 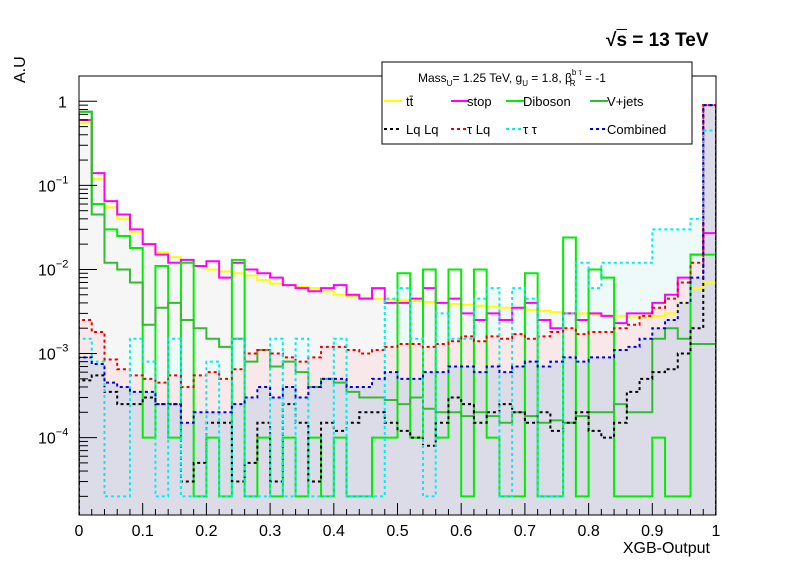 I want to click on x-tick-label: 0, so click(x=79, y=531).